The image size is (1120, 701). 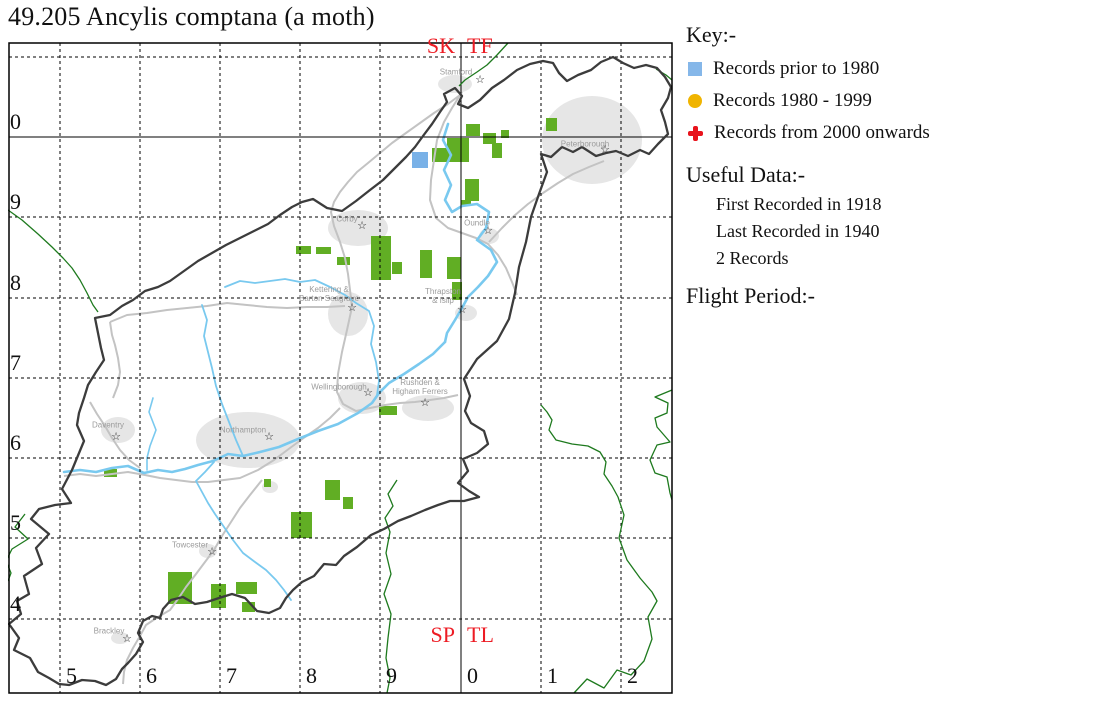 What do you see at coordinates (695, 101) in the screenshot?
I see `yellow-circle-swatch` at bounding box center [695, 101].